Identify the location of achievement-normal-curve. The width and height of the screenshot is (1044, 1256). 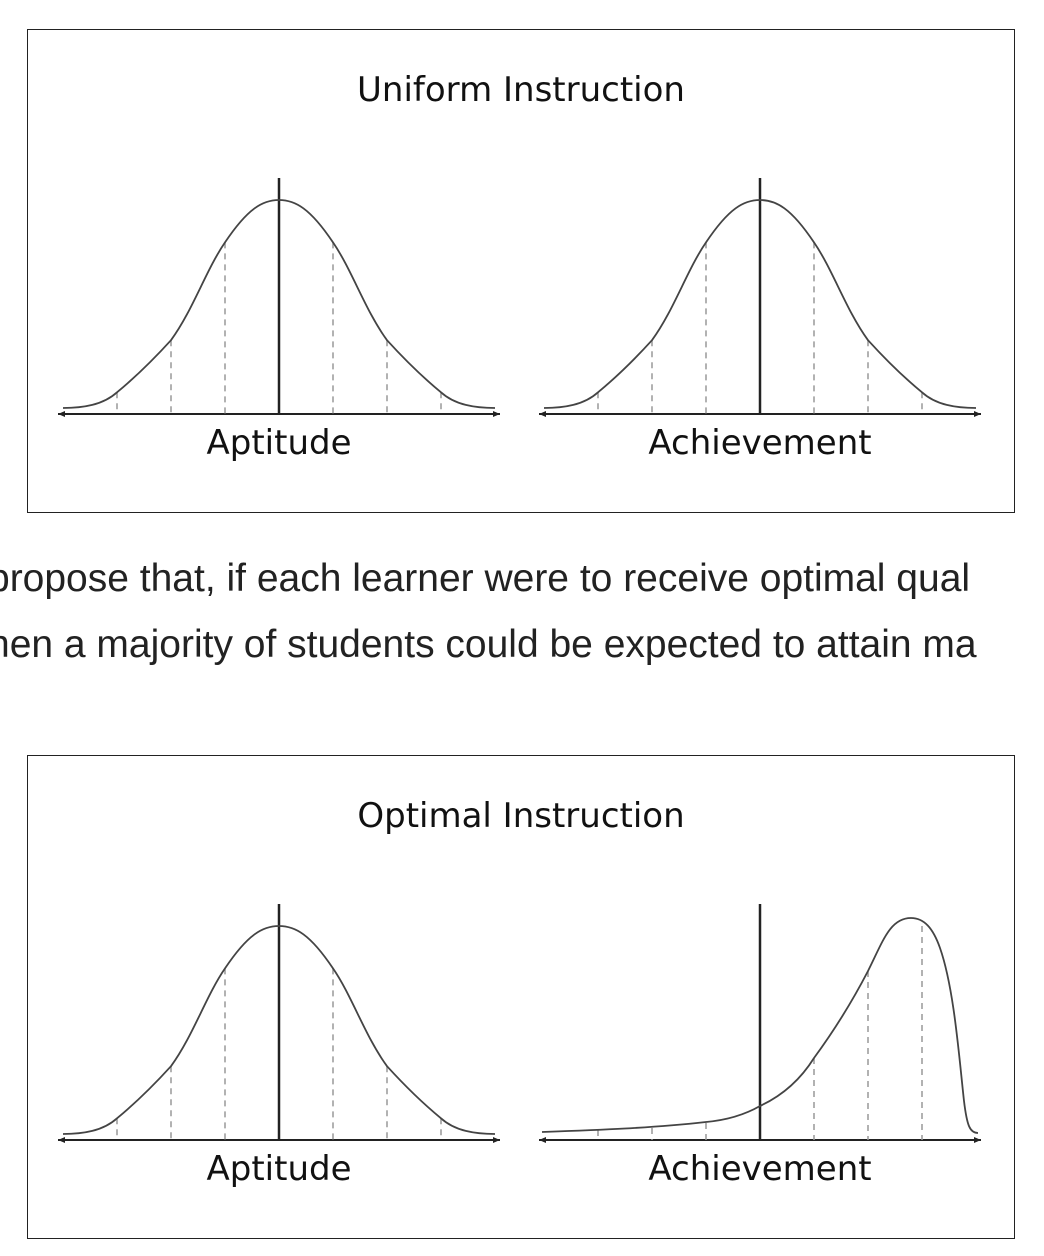
(760, 304).